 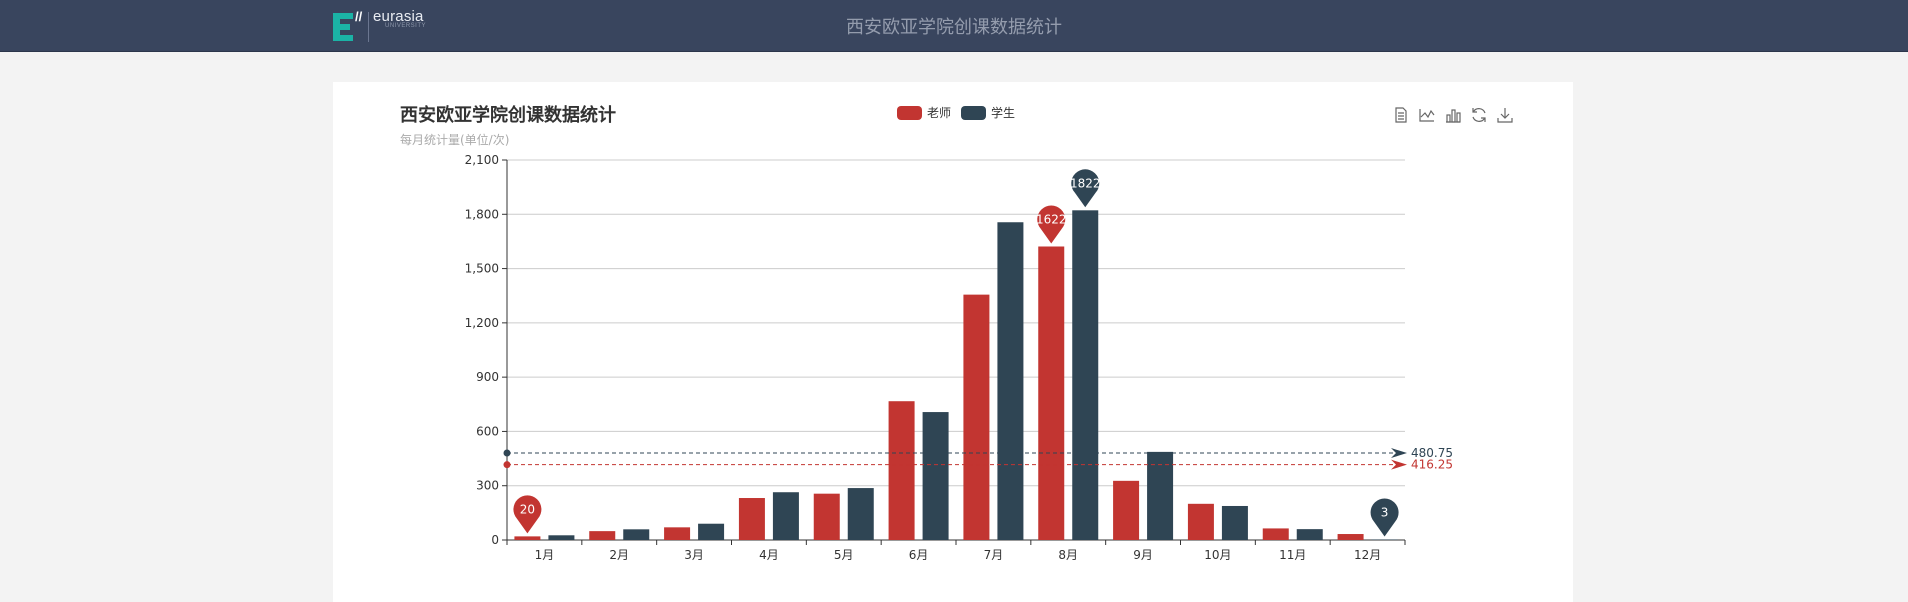 I want to click on legend-swatch-teacher, so click(x=909, y=113).